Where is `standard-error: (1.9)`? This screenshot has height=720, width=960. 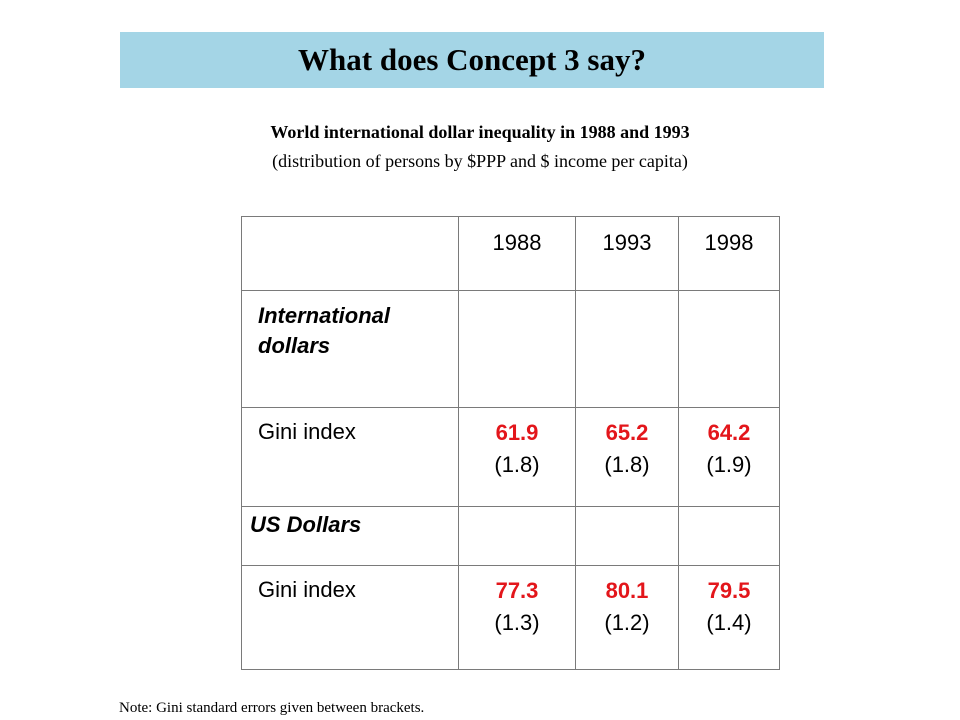
standard-error: (1.9) is located at coordinates (729, 464).